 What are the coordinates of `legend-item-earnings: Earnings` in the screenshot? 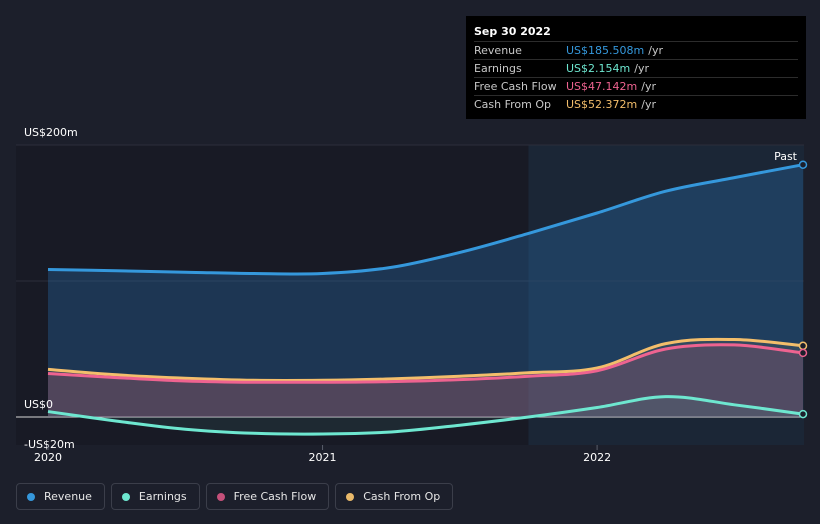 It's located at (155, 496).